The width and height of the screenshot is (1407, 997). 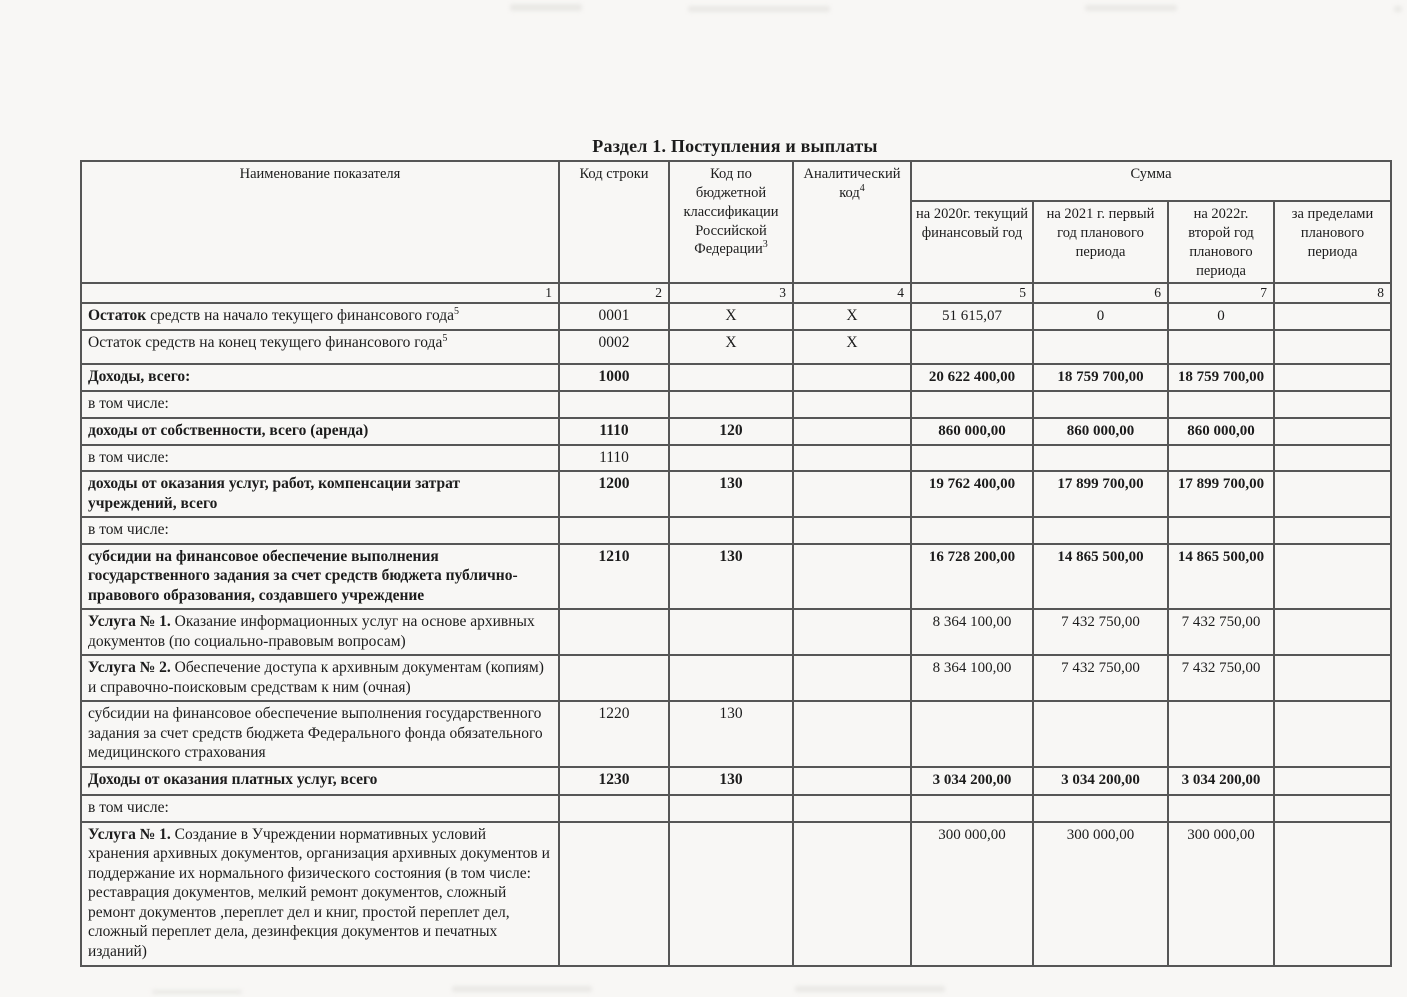 What do you see at coordinates (1221, 431) in the screenshot?
I see `cell-sum-2022: 860 000,00` at bounding box center [1221, 431].